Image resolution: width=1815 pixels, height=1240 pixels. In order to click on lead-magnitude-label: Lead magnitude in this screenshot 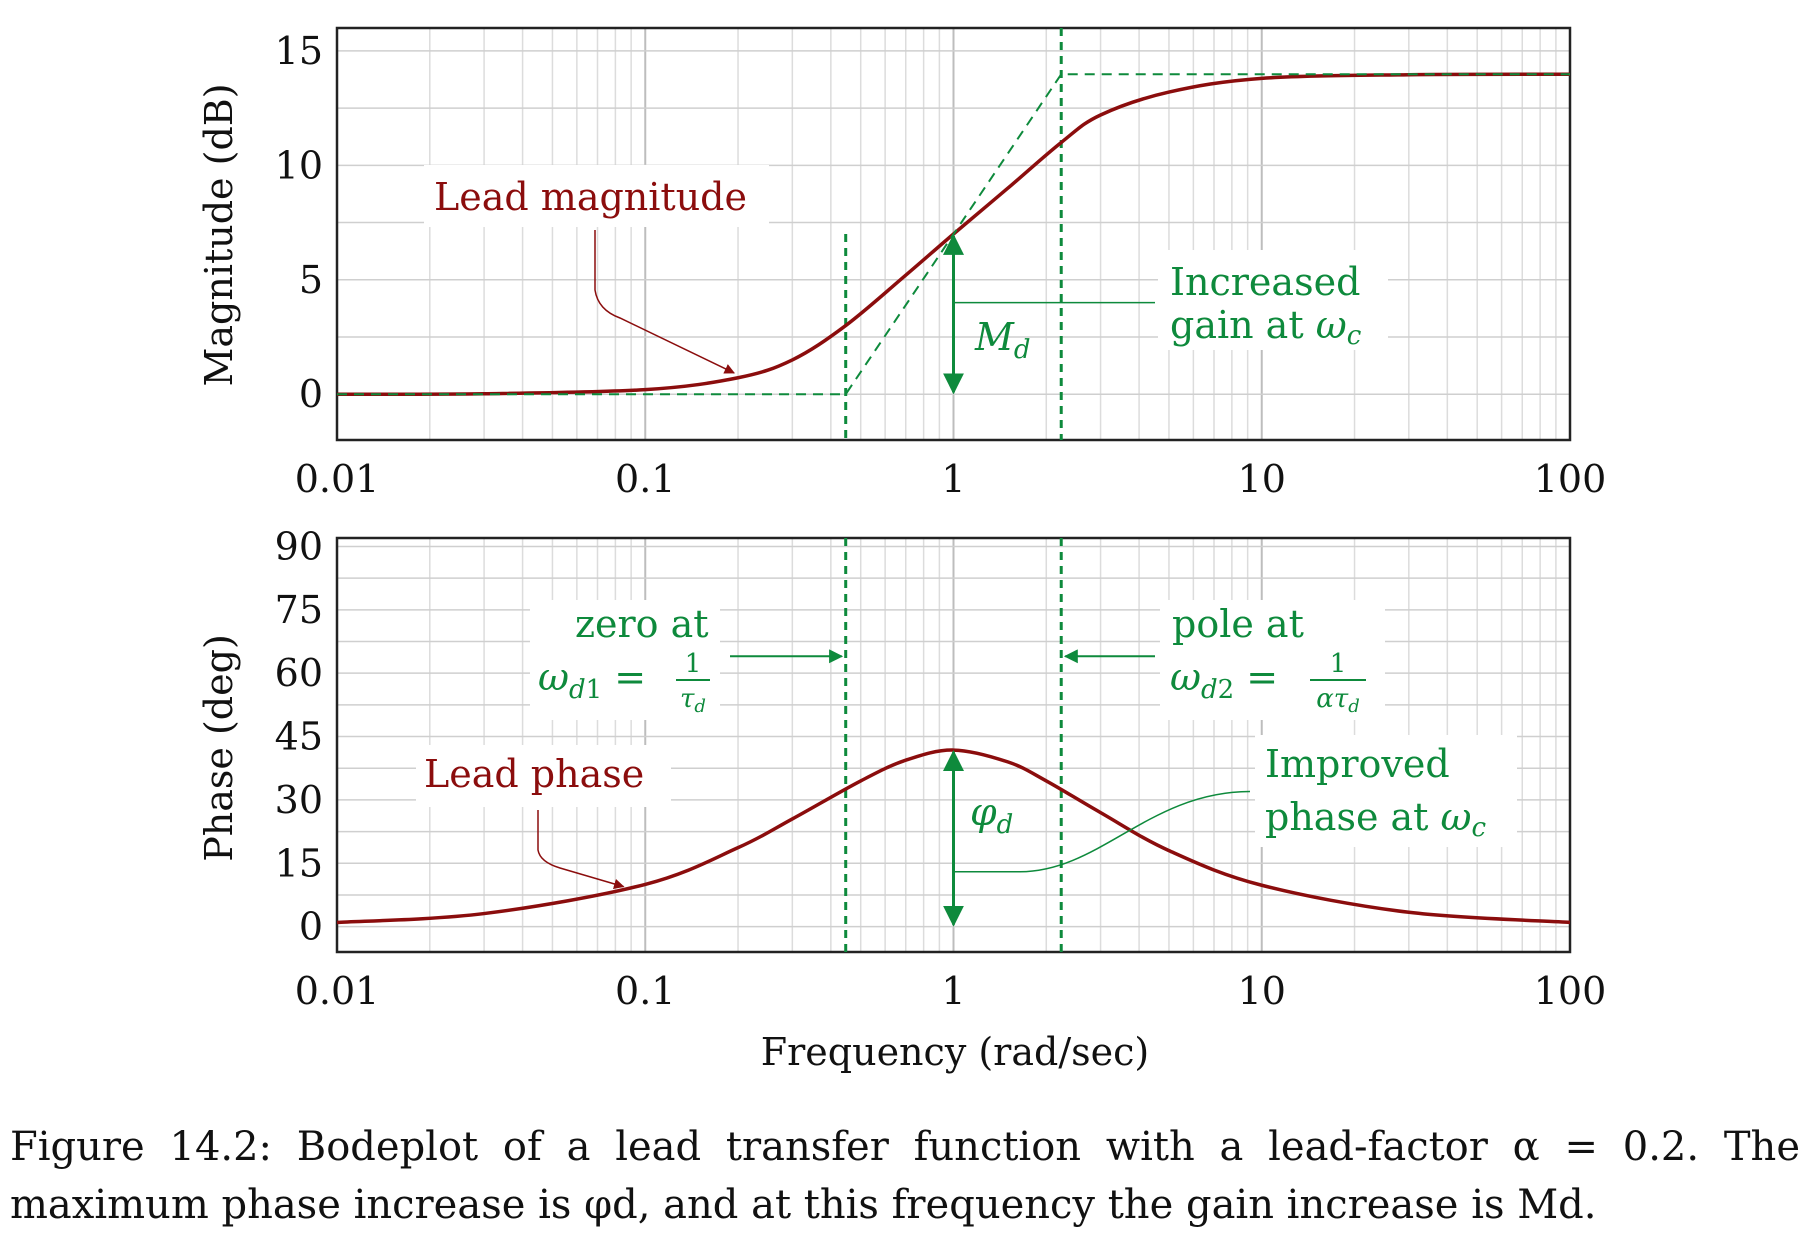, I will do `click(590, 197)`.